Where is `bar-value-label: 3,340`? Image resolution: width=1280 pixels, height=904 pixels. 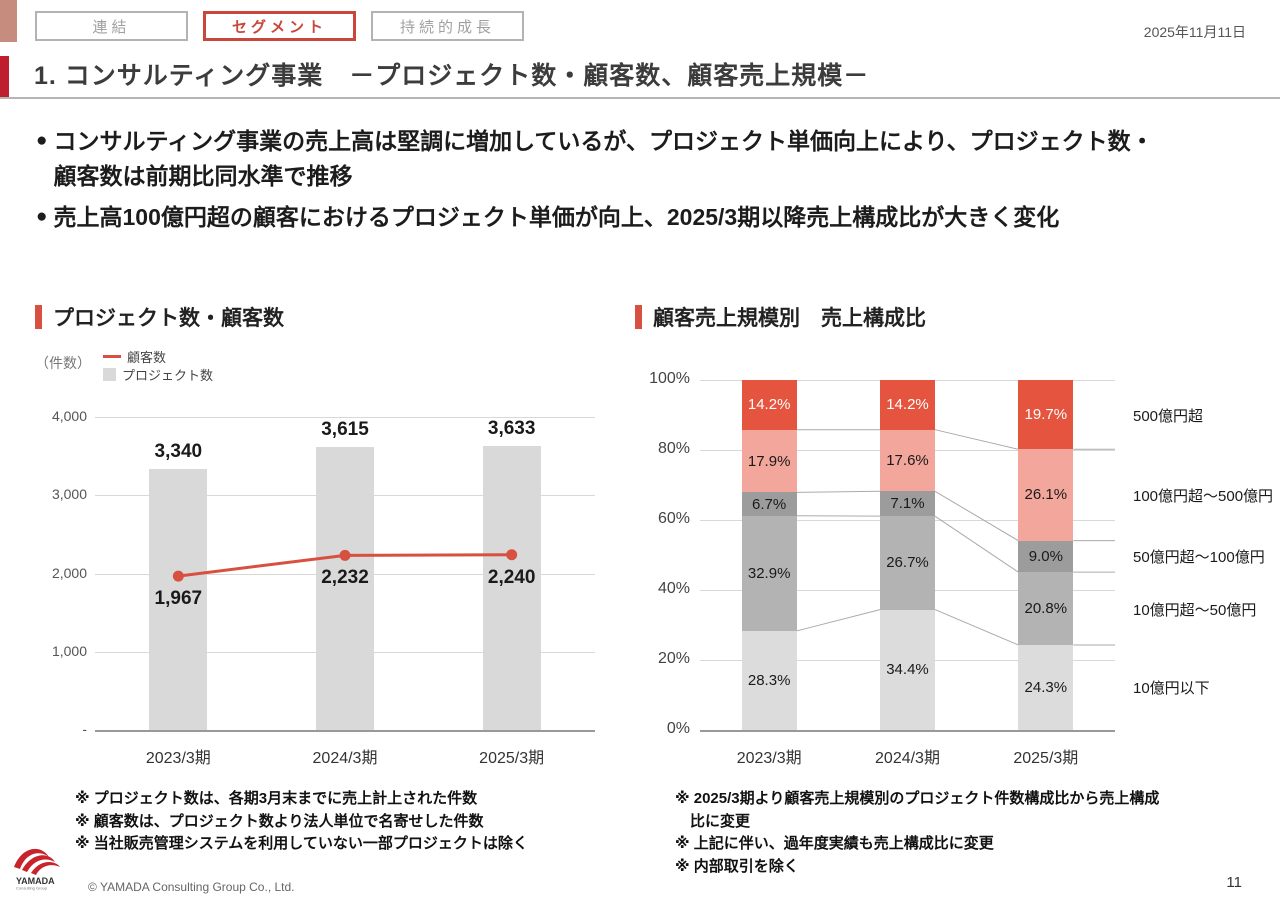
bar-value-label: 3,340 is located at coordinates (178, 451).